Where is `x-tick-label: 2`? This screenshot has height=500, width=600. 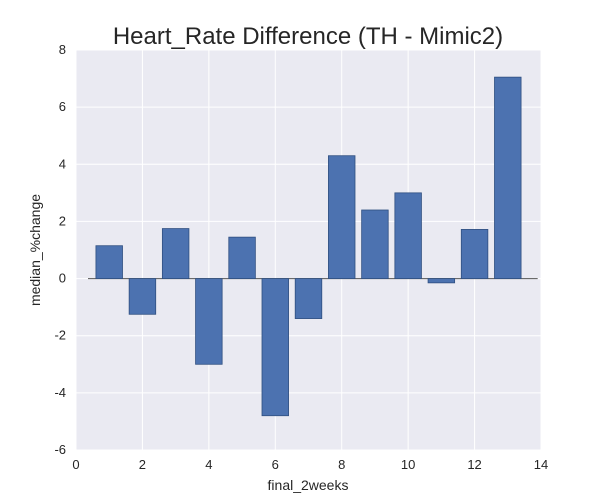
x-tick-label: 2 is located at coordinates (142, 464).